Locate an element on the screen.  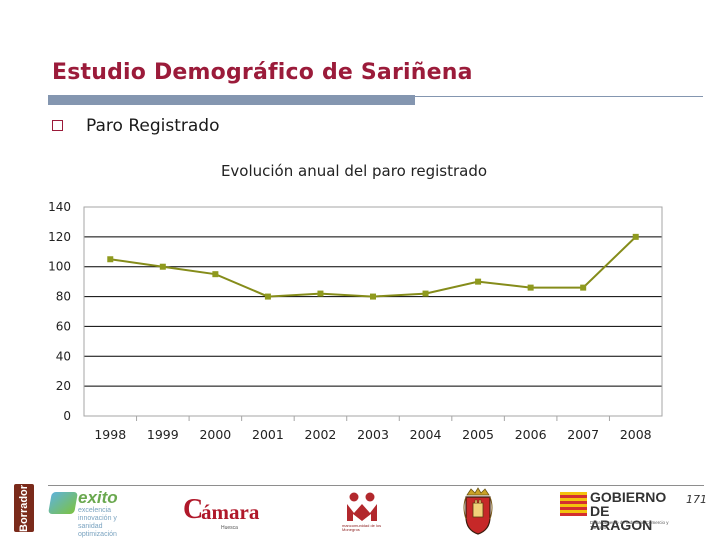
x-tick-label: 2006 is located at coordinates (531, 434).